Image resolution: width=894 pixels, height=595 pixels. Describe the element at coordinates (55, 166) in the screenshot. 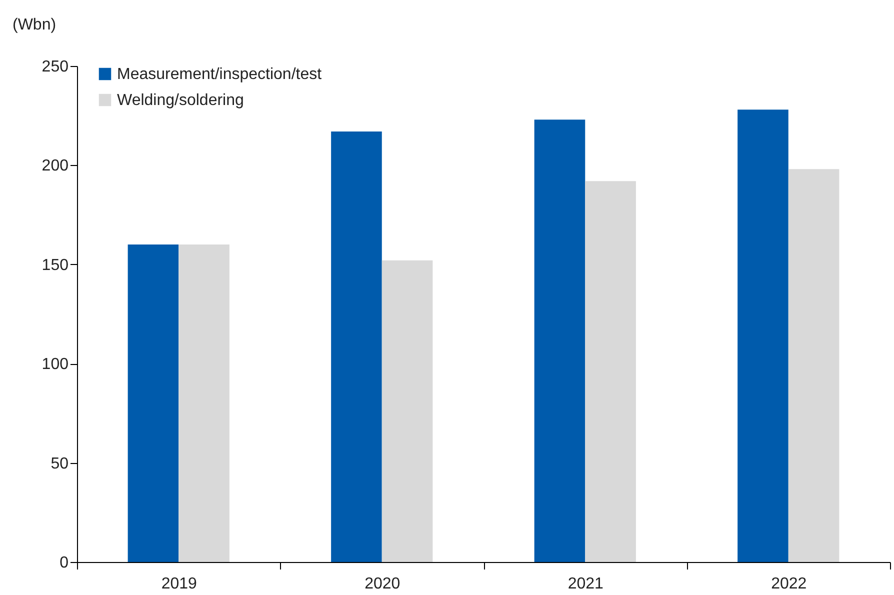

I see `y-tick-label: 200` at that location.